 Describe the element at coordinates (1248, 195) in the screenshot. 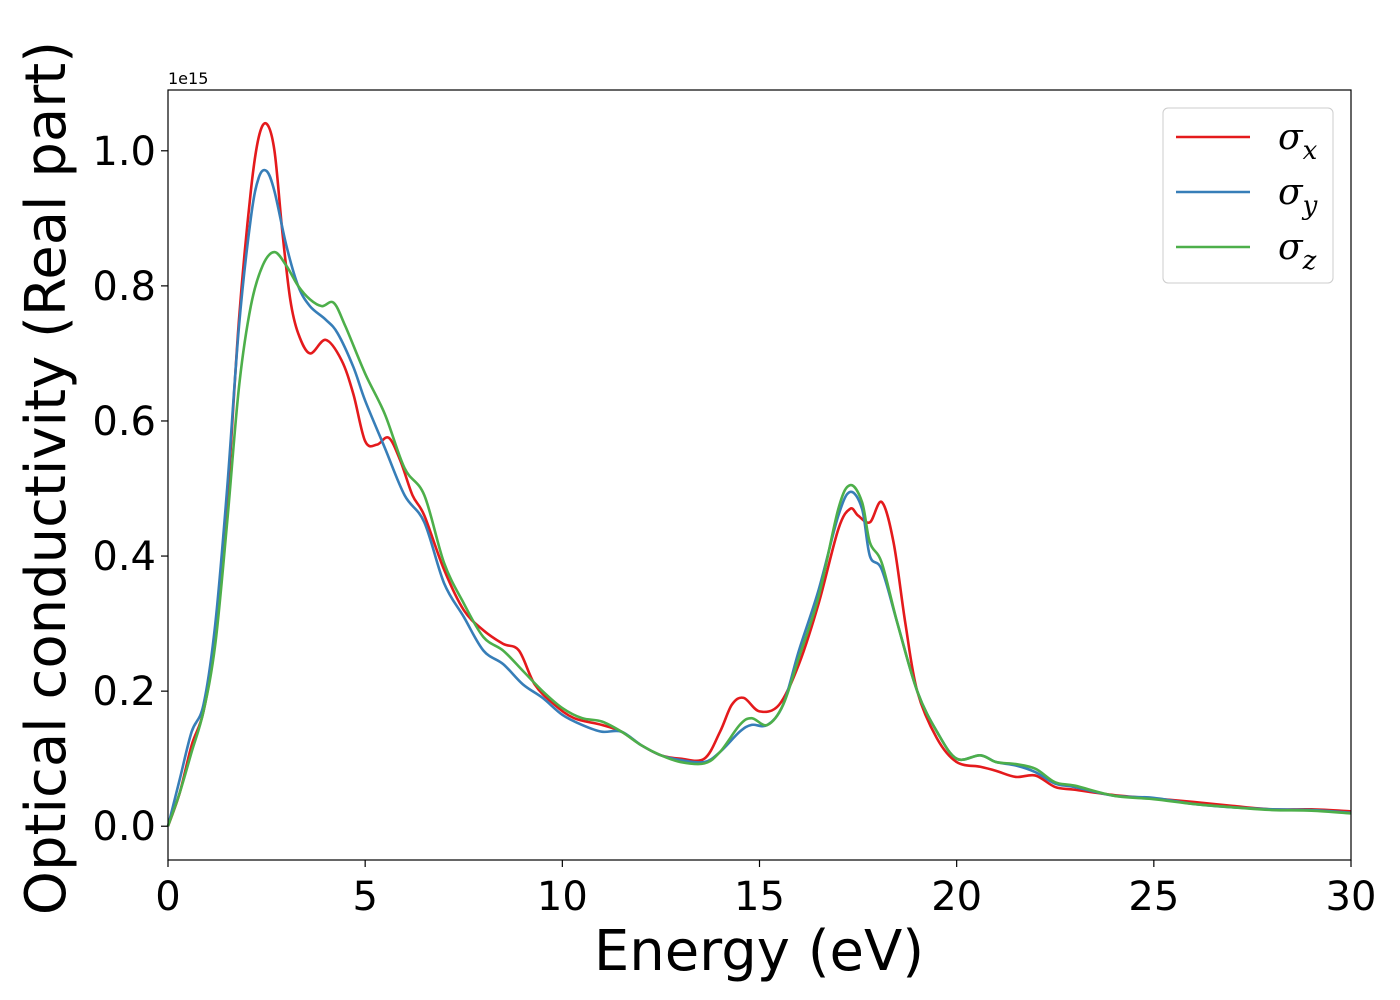

I see `legend-box` at that location.